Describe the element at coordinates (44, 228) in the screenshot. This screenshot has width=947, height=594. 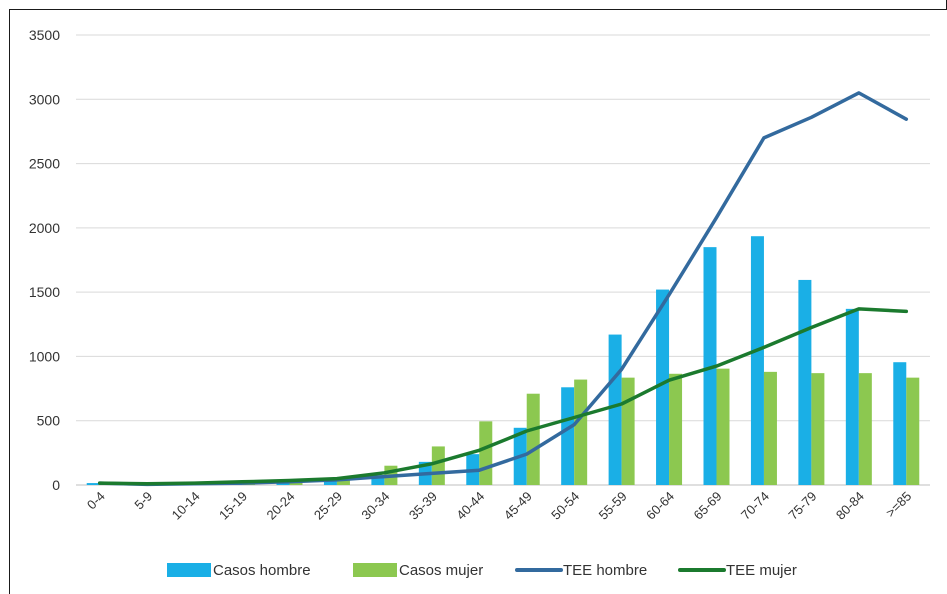
I see `y-tick-label: 2000` at that location.